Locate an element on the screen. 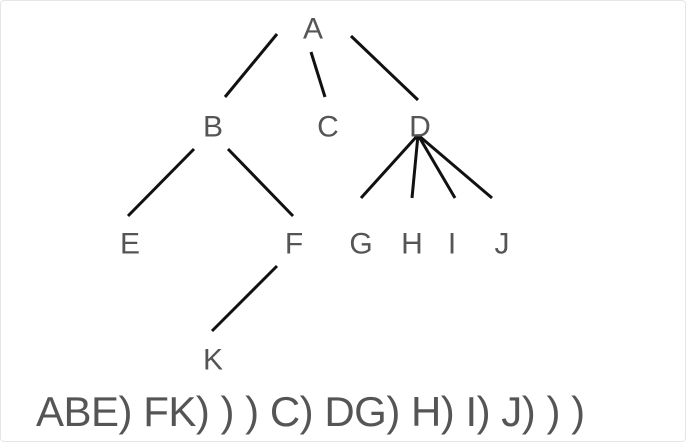 This screenshot has height=442, width=686. edge-d-g is located at coordinates (389, 166).